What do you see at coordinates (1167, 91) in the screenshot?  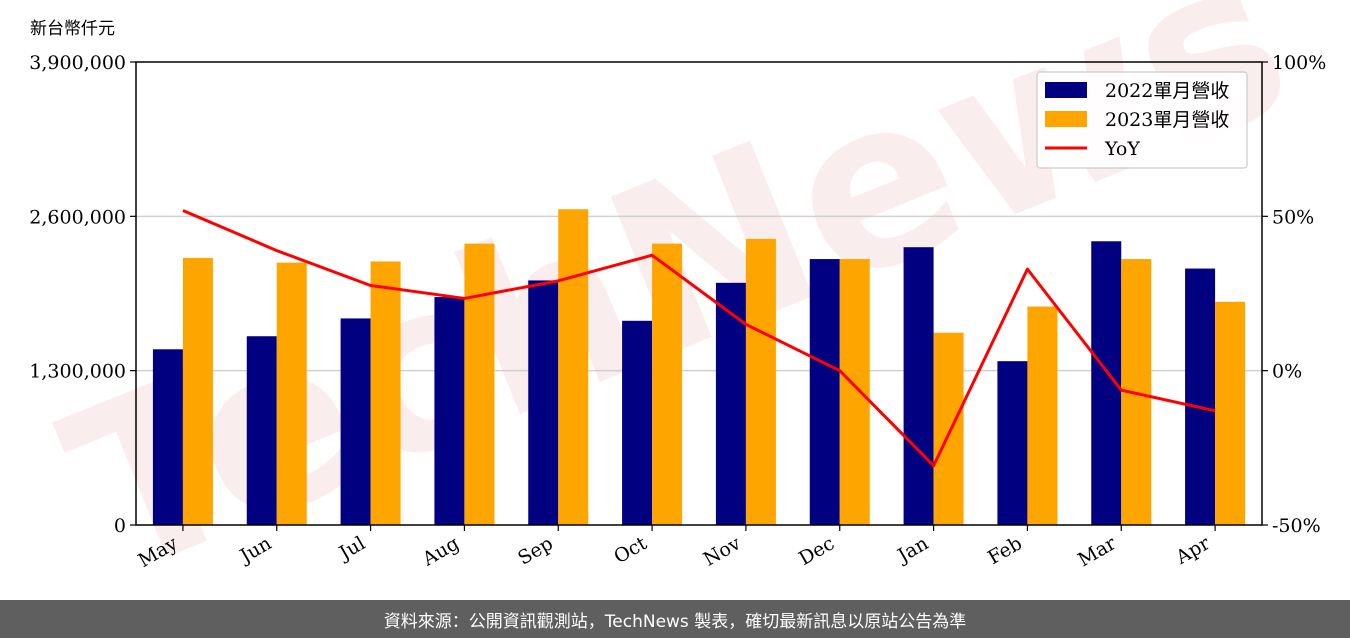 I see `legend-label: 2022單月營收` at bounding box center [1167, 91].